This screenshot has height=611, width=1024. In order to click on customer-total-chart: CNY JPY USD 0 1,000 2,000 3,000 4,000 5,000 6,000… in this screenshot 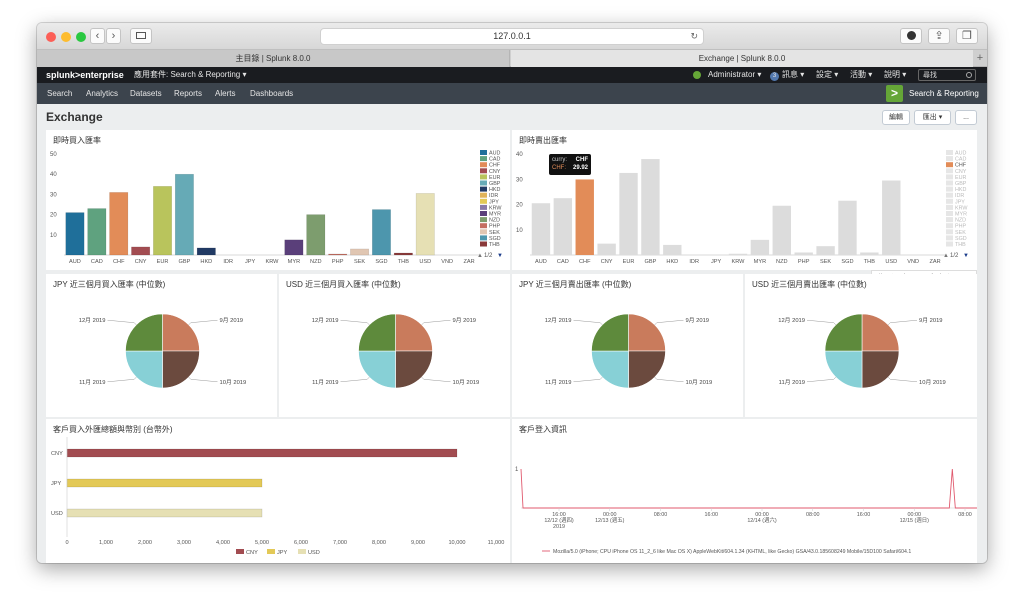, I will do `click(277, 496)`.